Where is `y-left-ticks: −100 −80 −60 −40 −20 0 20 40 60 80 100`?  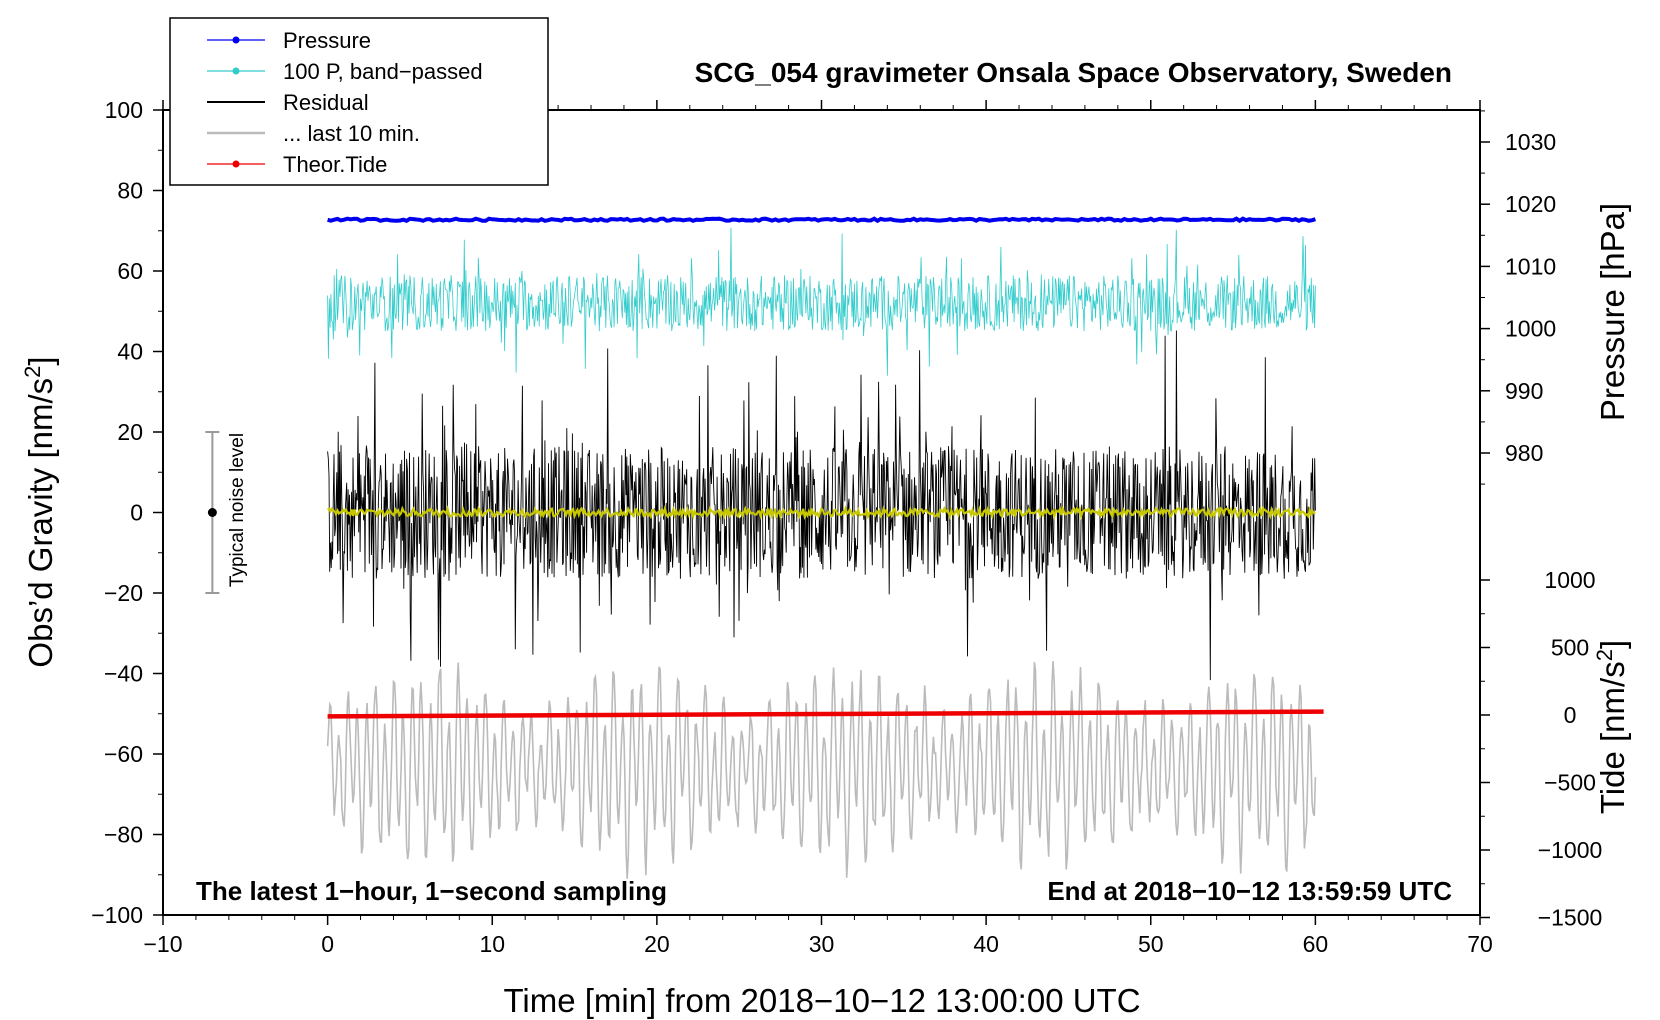 y-left-ticks: −100 −80 −60 −40 −20 0 20 40 60 80 100 is located at coordinates (127, 512).